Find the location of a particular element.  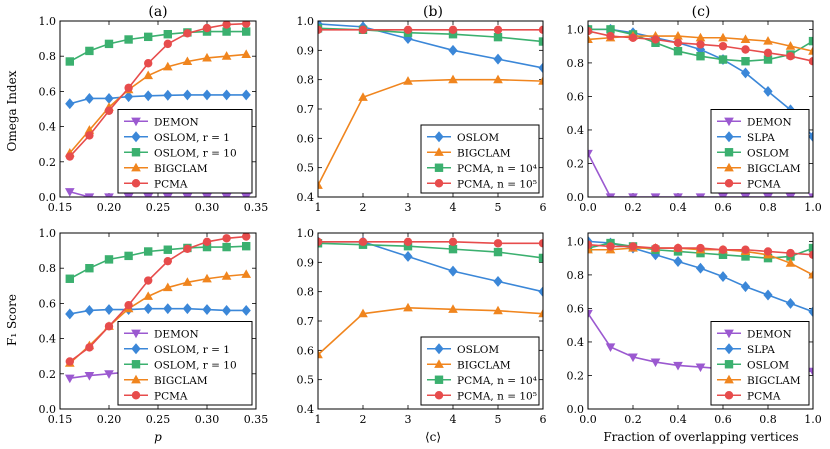

y-tick-label: 0.6 is located at coordinates (306, 350).